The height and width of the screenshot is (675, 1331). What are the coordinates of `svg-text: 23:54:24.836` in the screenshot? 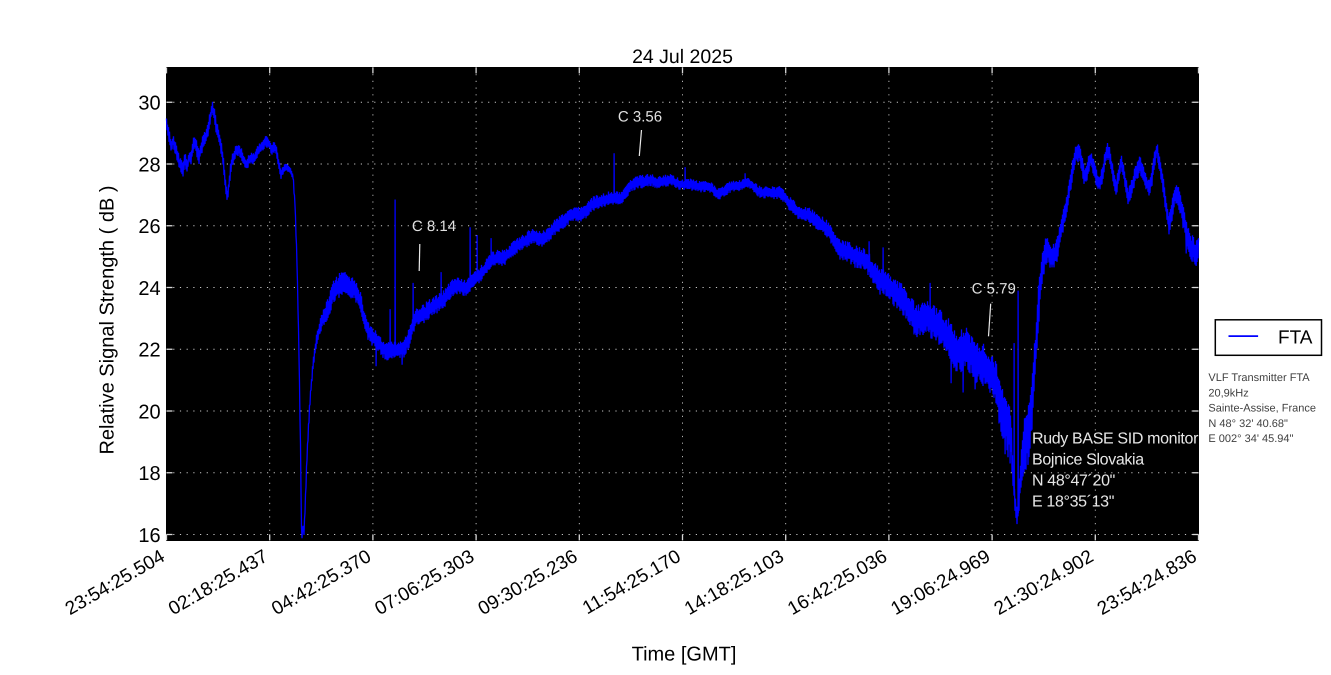 It's located at (1147, 583).